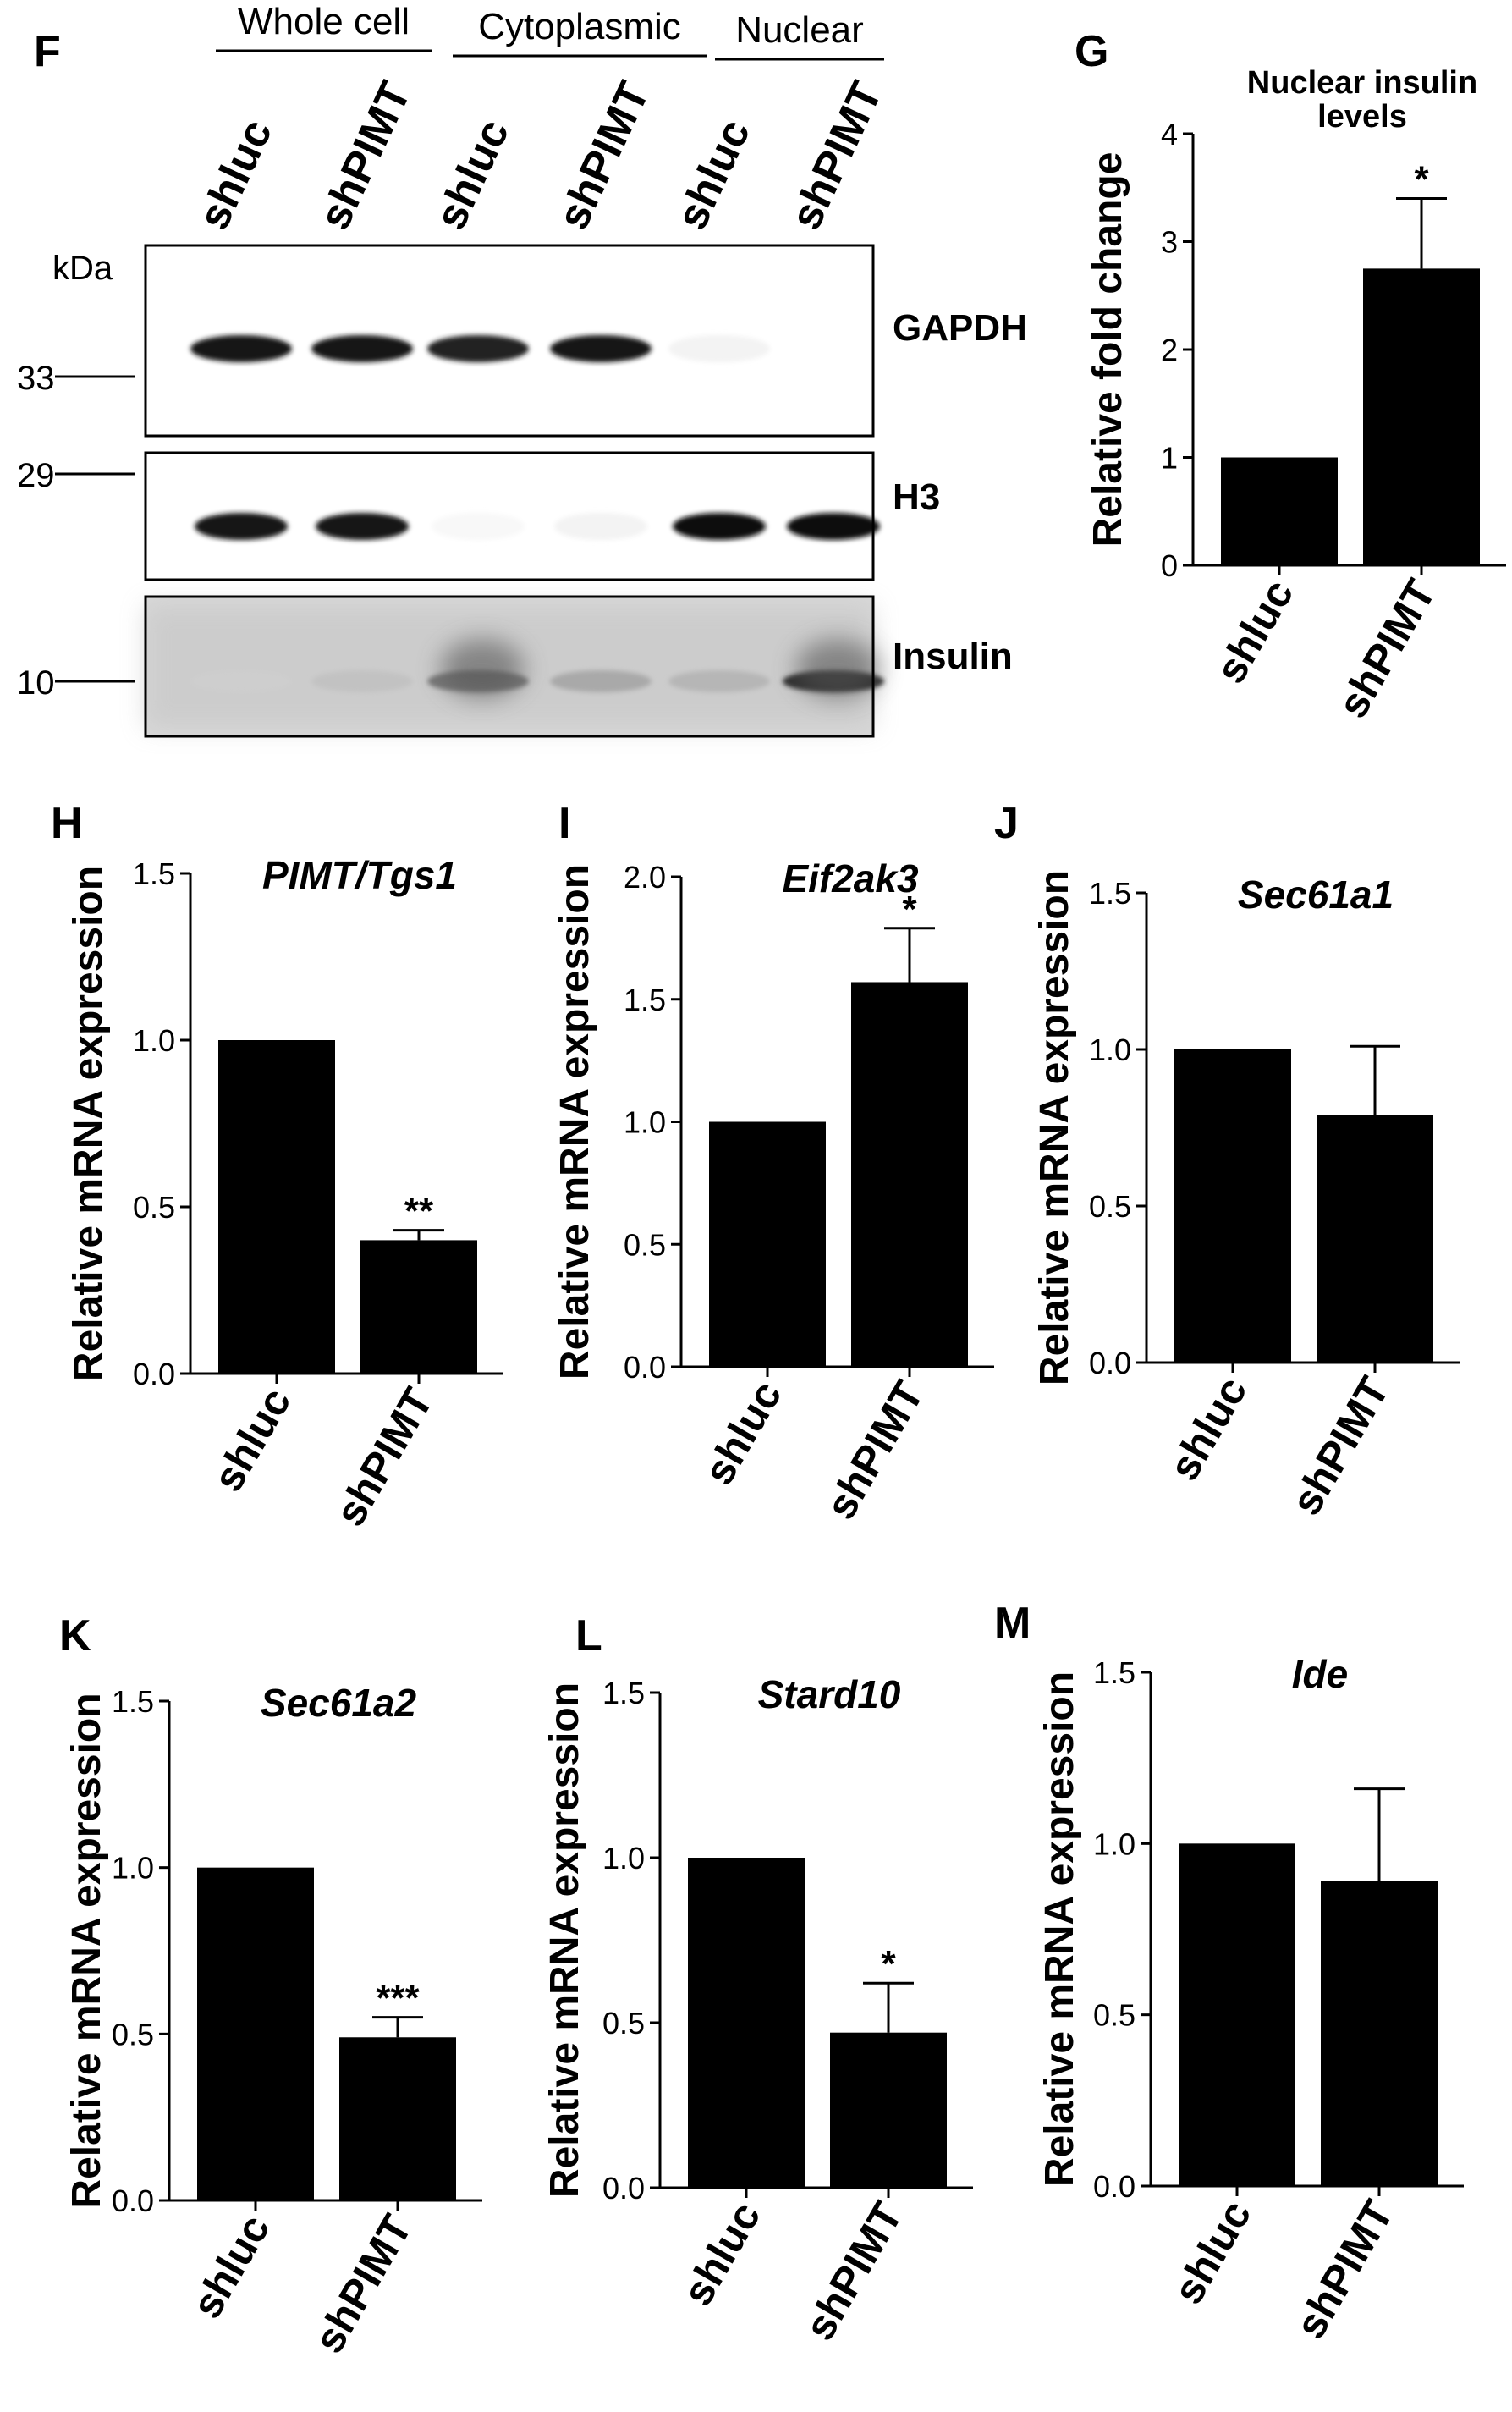 The image size is (1512, 2412). What do you see at coordinates (324, 21) in the screenshot?
I see `group-label: Whole cell` at bounding box center [324, 21].